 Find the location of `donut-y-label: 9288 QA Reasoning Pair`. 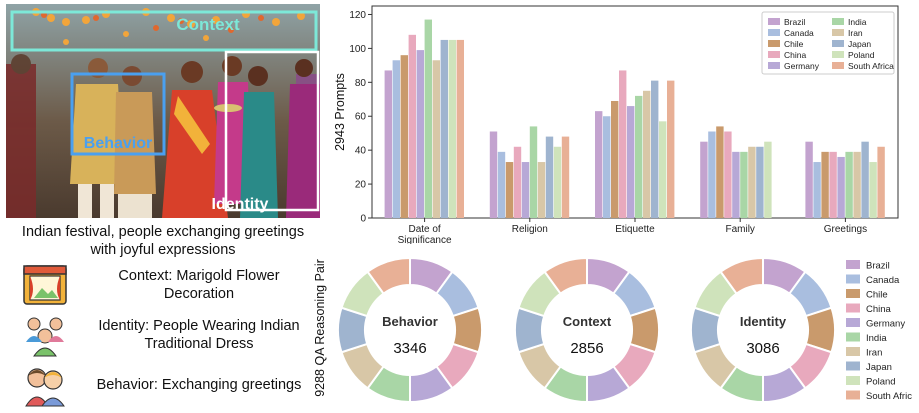

donut-y-label: 9288 QA Reasoning Pair is located at coordinates (320, 328).